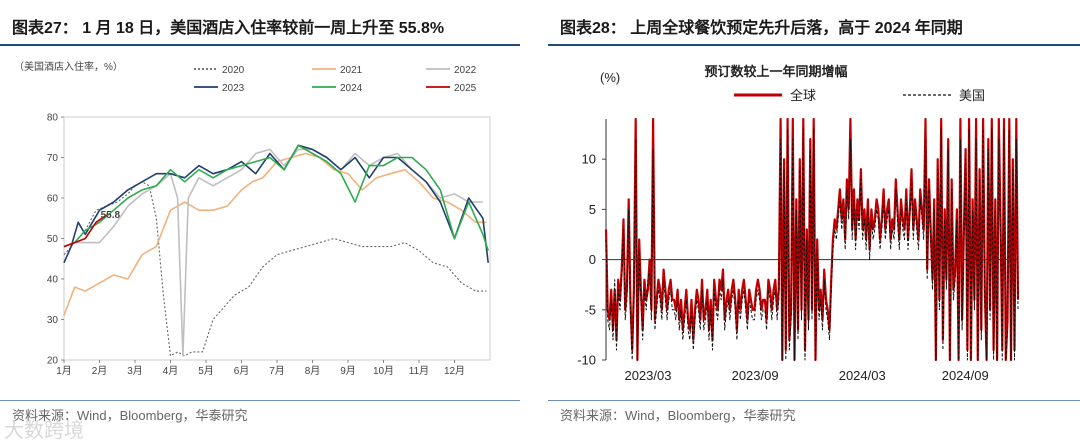 This screenshot has height=446, width=1080. I want to click on right-footer-divider, so click(814, 400).